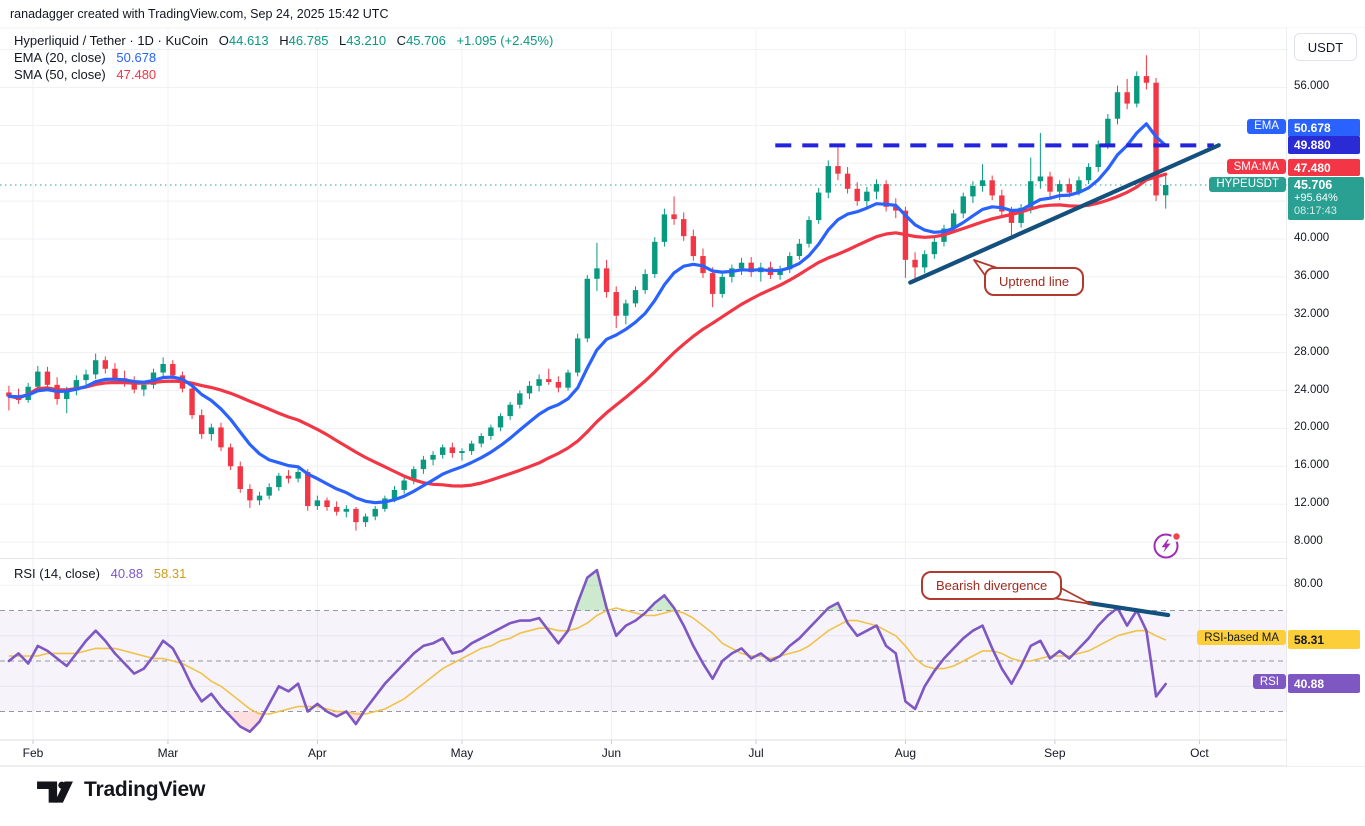 This screenshot has width=1365, height=826. Describe the element at coordinates (992, 585) in the screenshot. I see `bearish-divergence-annotation: Bearish divergence` at that location.